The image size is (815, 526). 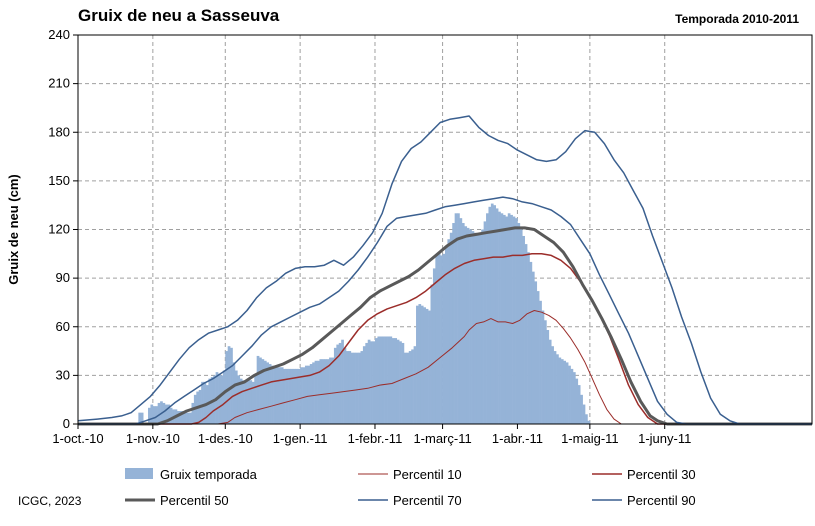 I want to click on y-tick-label: 150, so click(x=59, y=180).